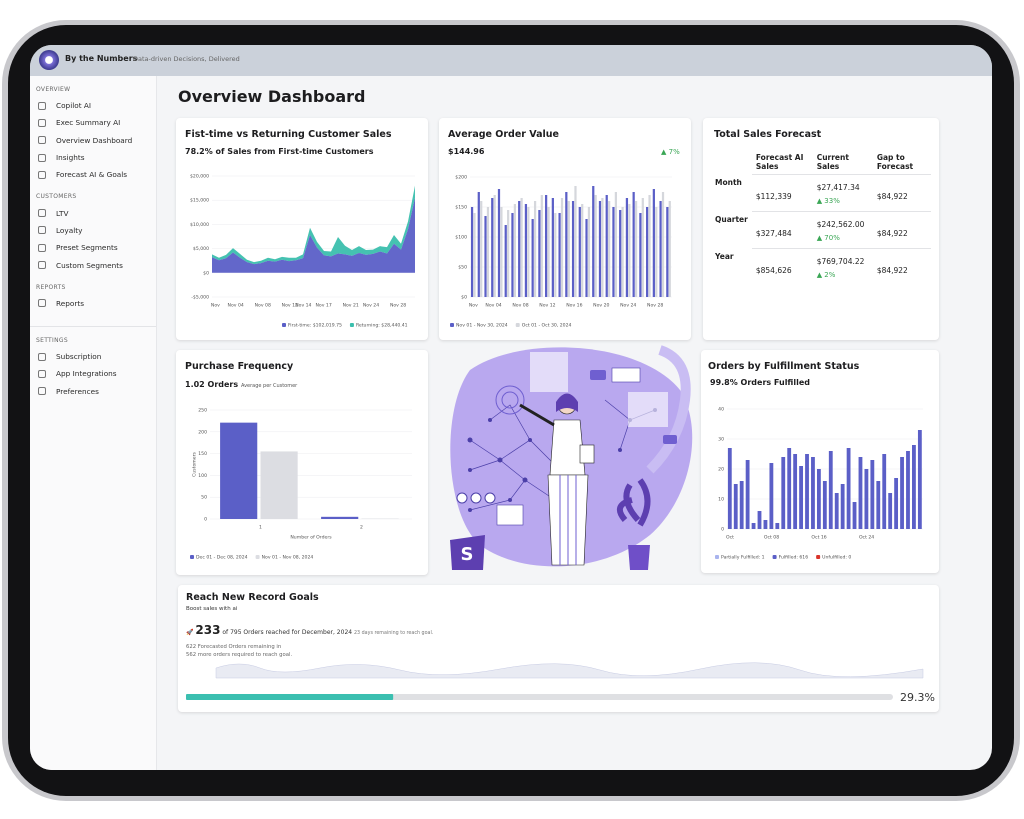 This screenshot has width=1024, height=819. I want to click on logo, so click(49, 60).